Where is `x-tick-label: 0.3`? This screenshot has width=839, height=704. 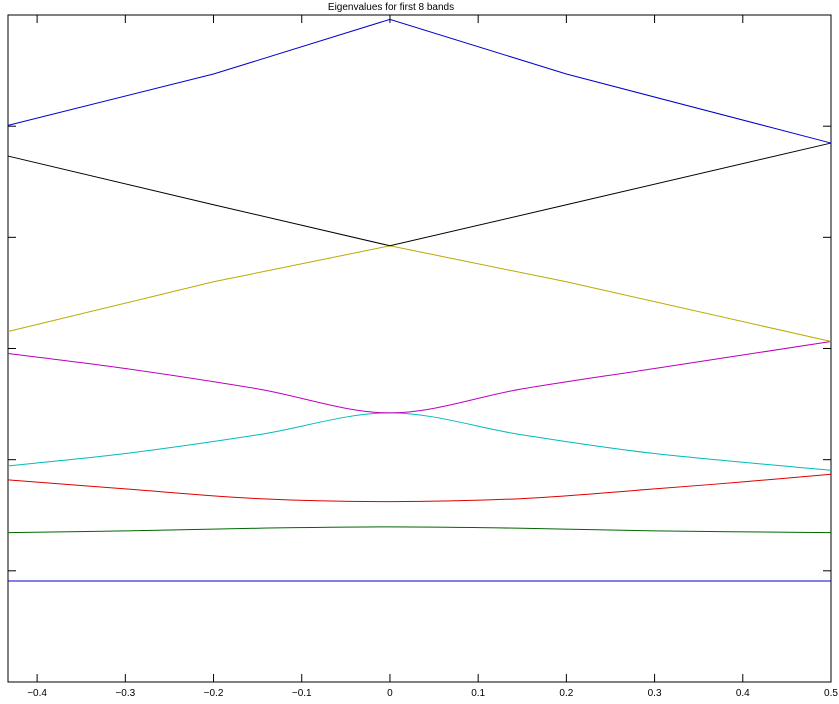
x-tick-label: 0.3 is located at coordinates (655, 693).